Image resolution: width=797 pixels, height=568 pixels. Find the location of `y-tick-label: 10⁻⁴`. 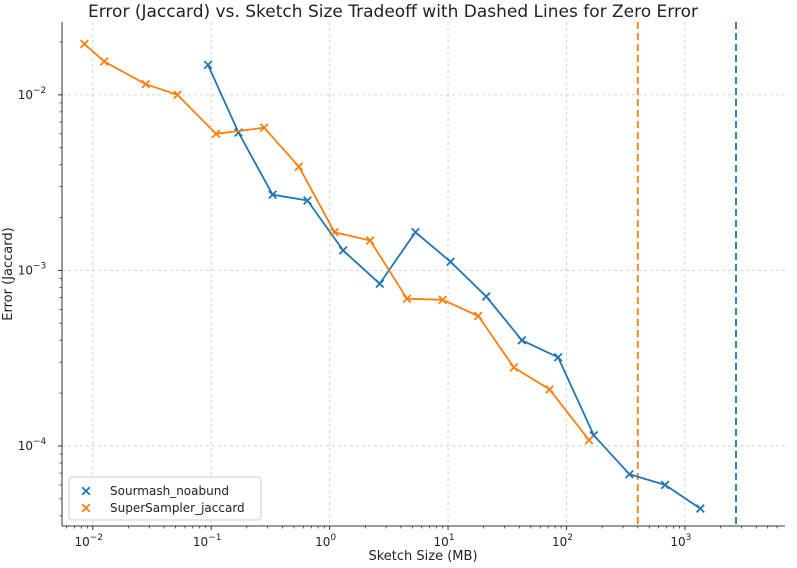

y-tick-label: 10⁻⁴ is located at coordinates (32, 445).